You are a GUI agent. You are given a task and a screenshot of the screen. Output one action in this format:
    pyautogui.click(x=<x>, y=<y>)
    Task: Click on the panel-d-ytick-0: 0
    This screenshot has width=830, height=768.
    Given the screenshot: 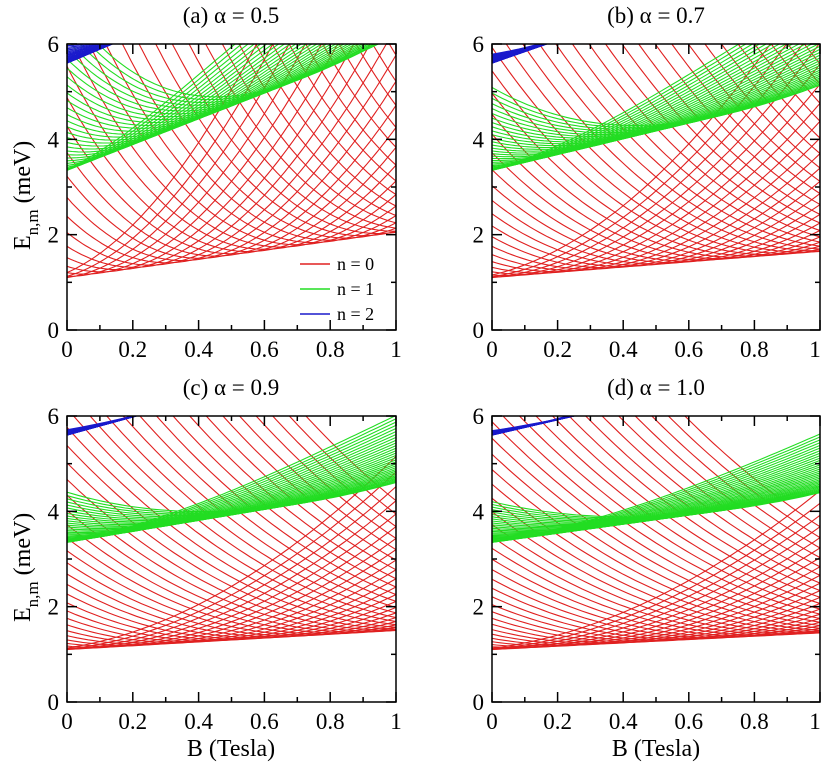 What is the action you would take?
    pyautogui.click(x=479, y=702)
    